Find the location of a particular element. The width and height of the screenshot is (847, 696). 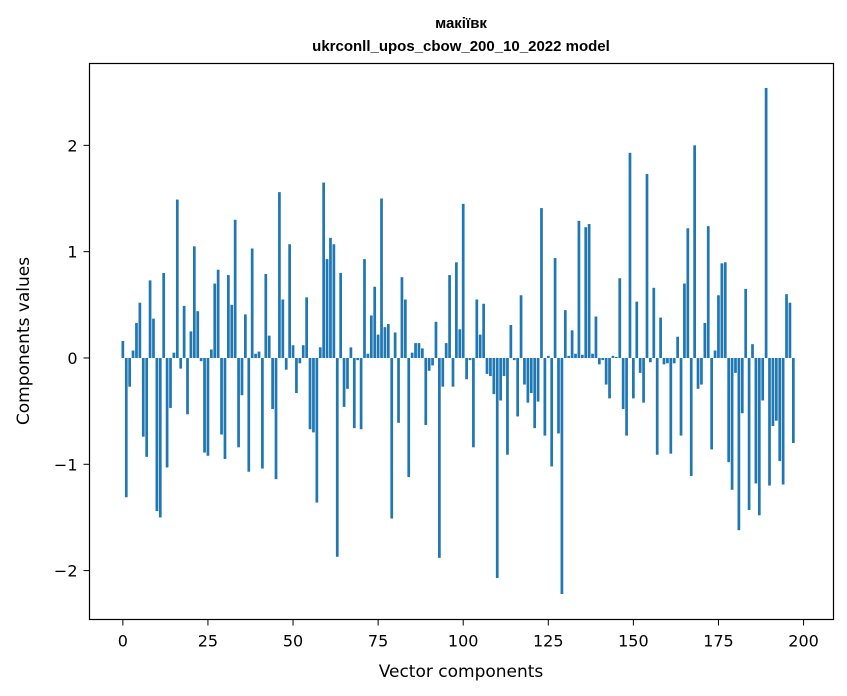

y-tick-label: 1 is located at coordinates (72, 252).